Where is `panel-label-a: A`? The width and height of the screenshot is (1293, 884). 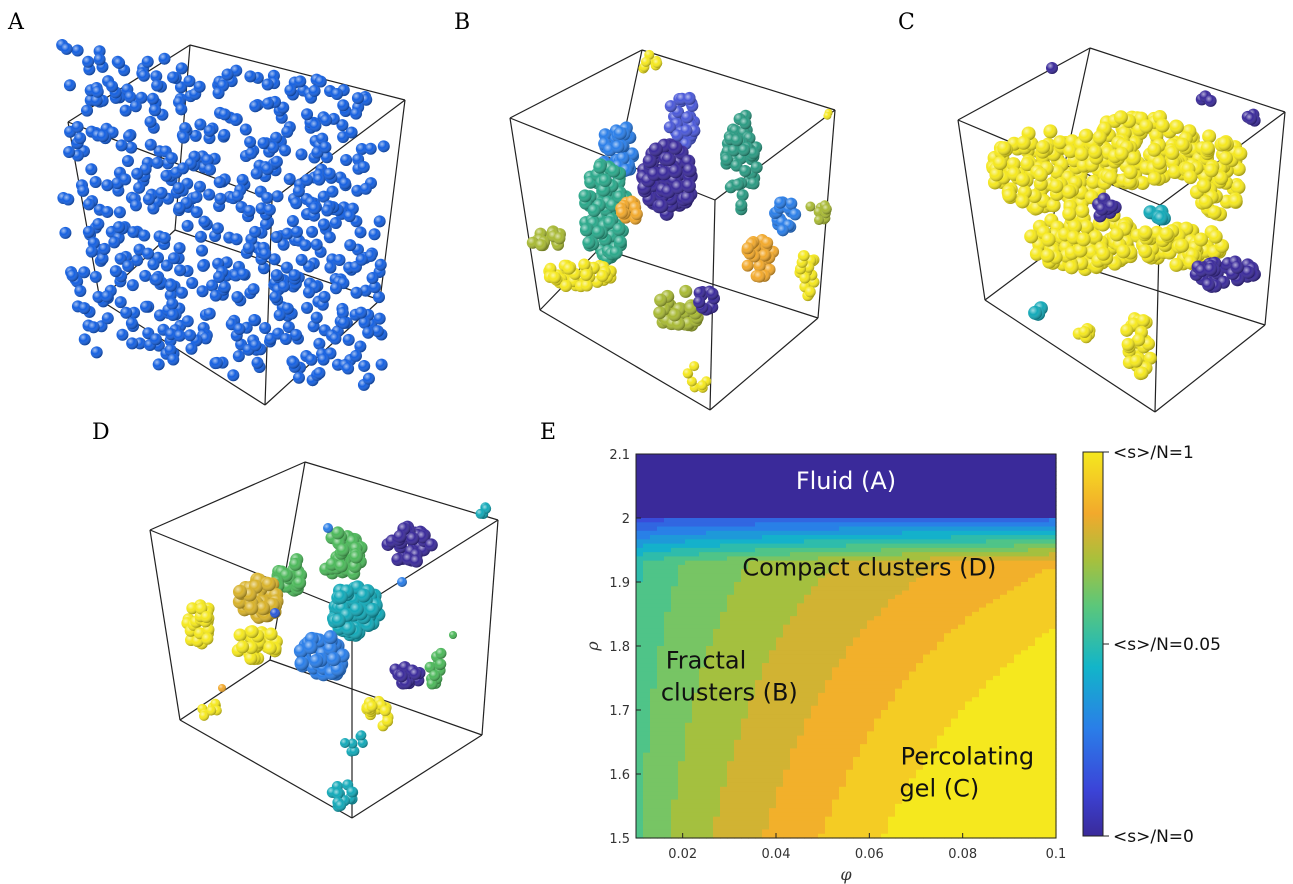 panel-label-a: A is located at coordinates (16, 22).